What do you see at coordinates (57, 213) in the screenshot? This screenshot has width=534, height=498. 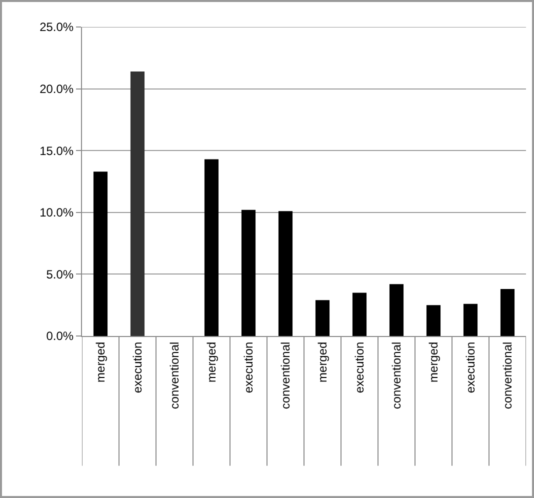 I see `y-tick-label: 10.0%` at bounding box center [57, 213].